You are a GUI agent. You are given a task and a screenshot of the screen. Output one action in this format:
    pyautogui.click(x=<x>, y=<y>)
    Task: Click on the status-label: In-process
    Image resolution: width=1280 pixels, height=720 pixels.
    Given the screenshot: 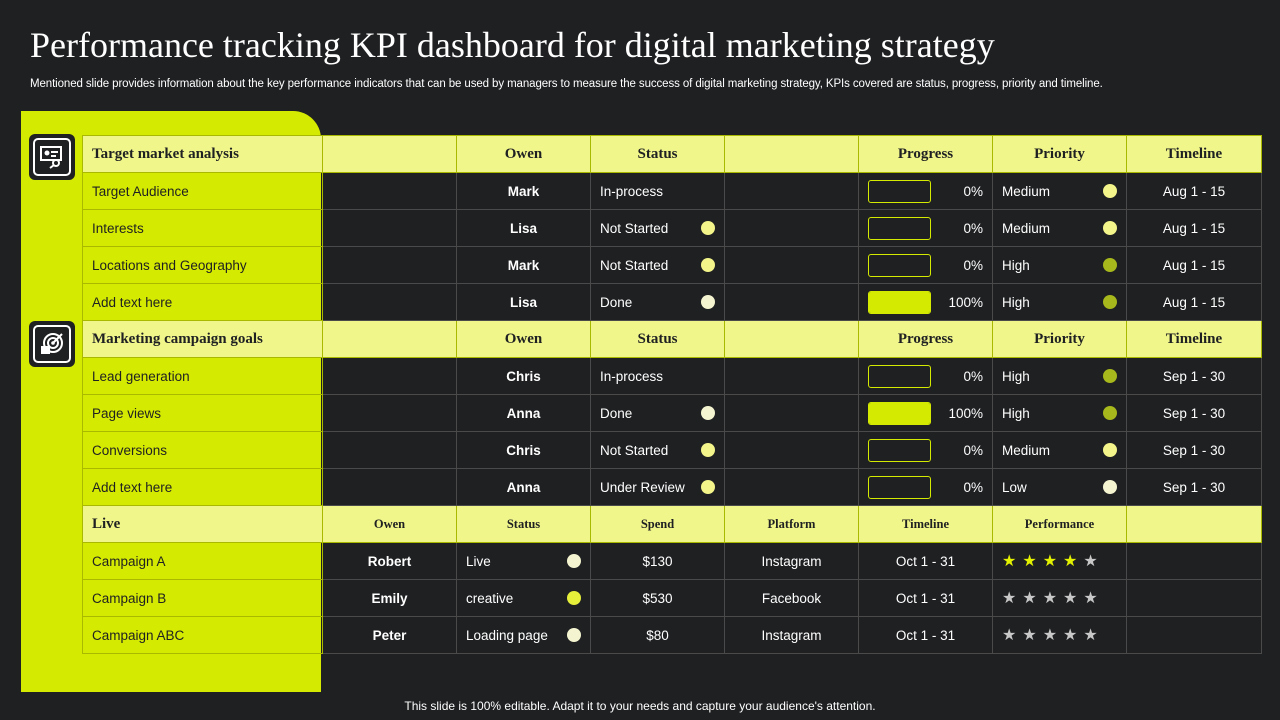 What is the action you would take?
    pyautogui.click(x=632, y=191)
    